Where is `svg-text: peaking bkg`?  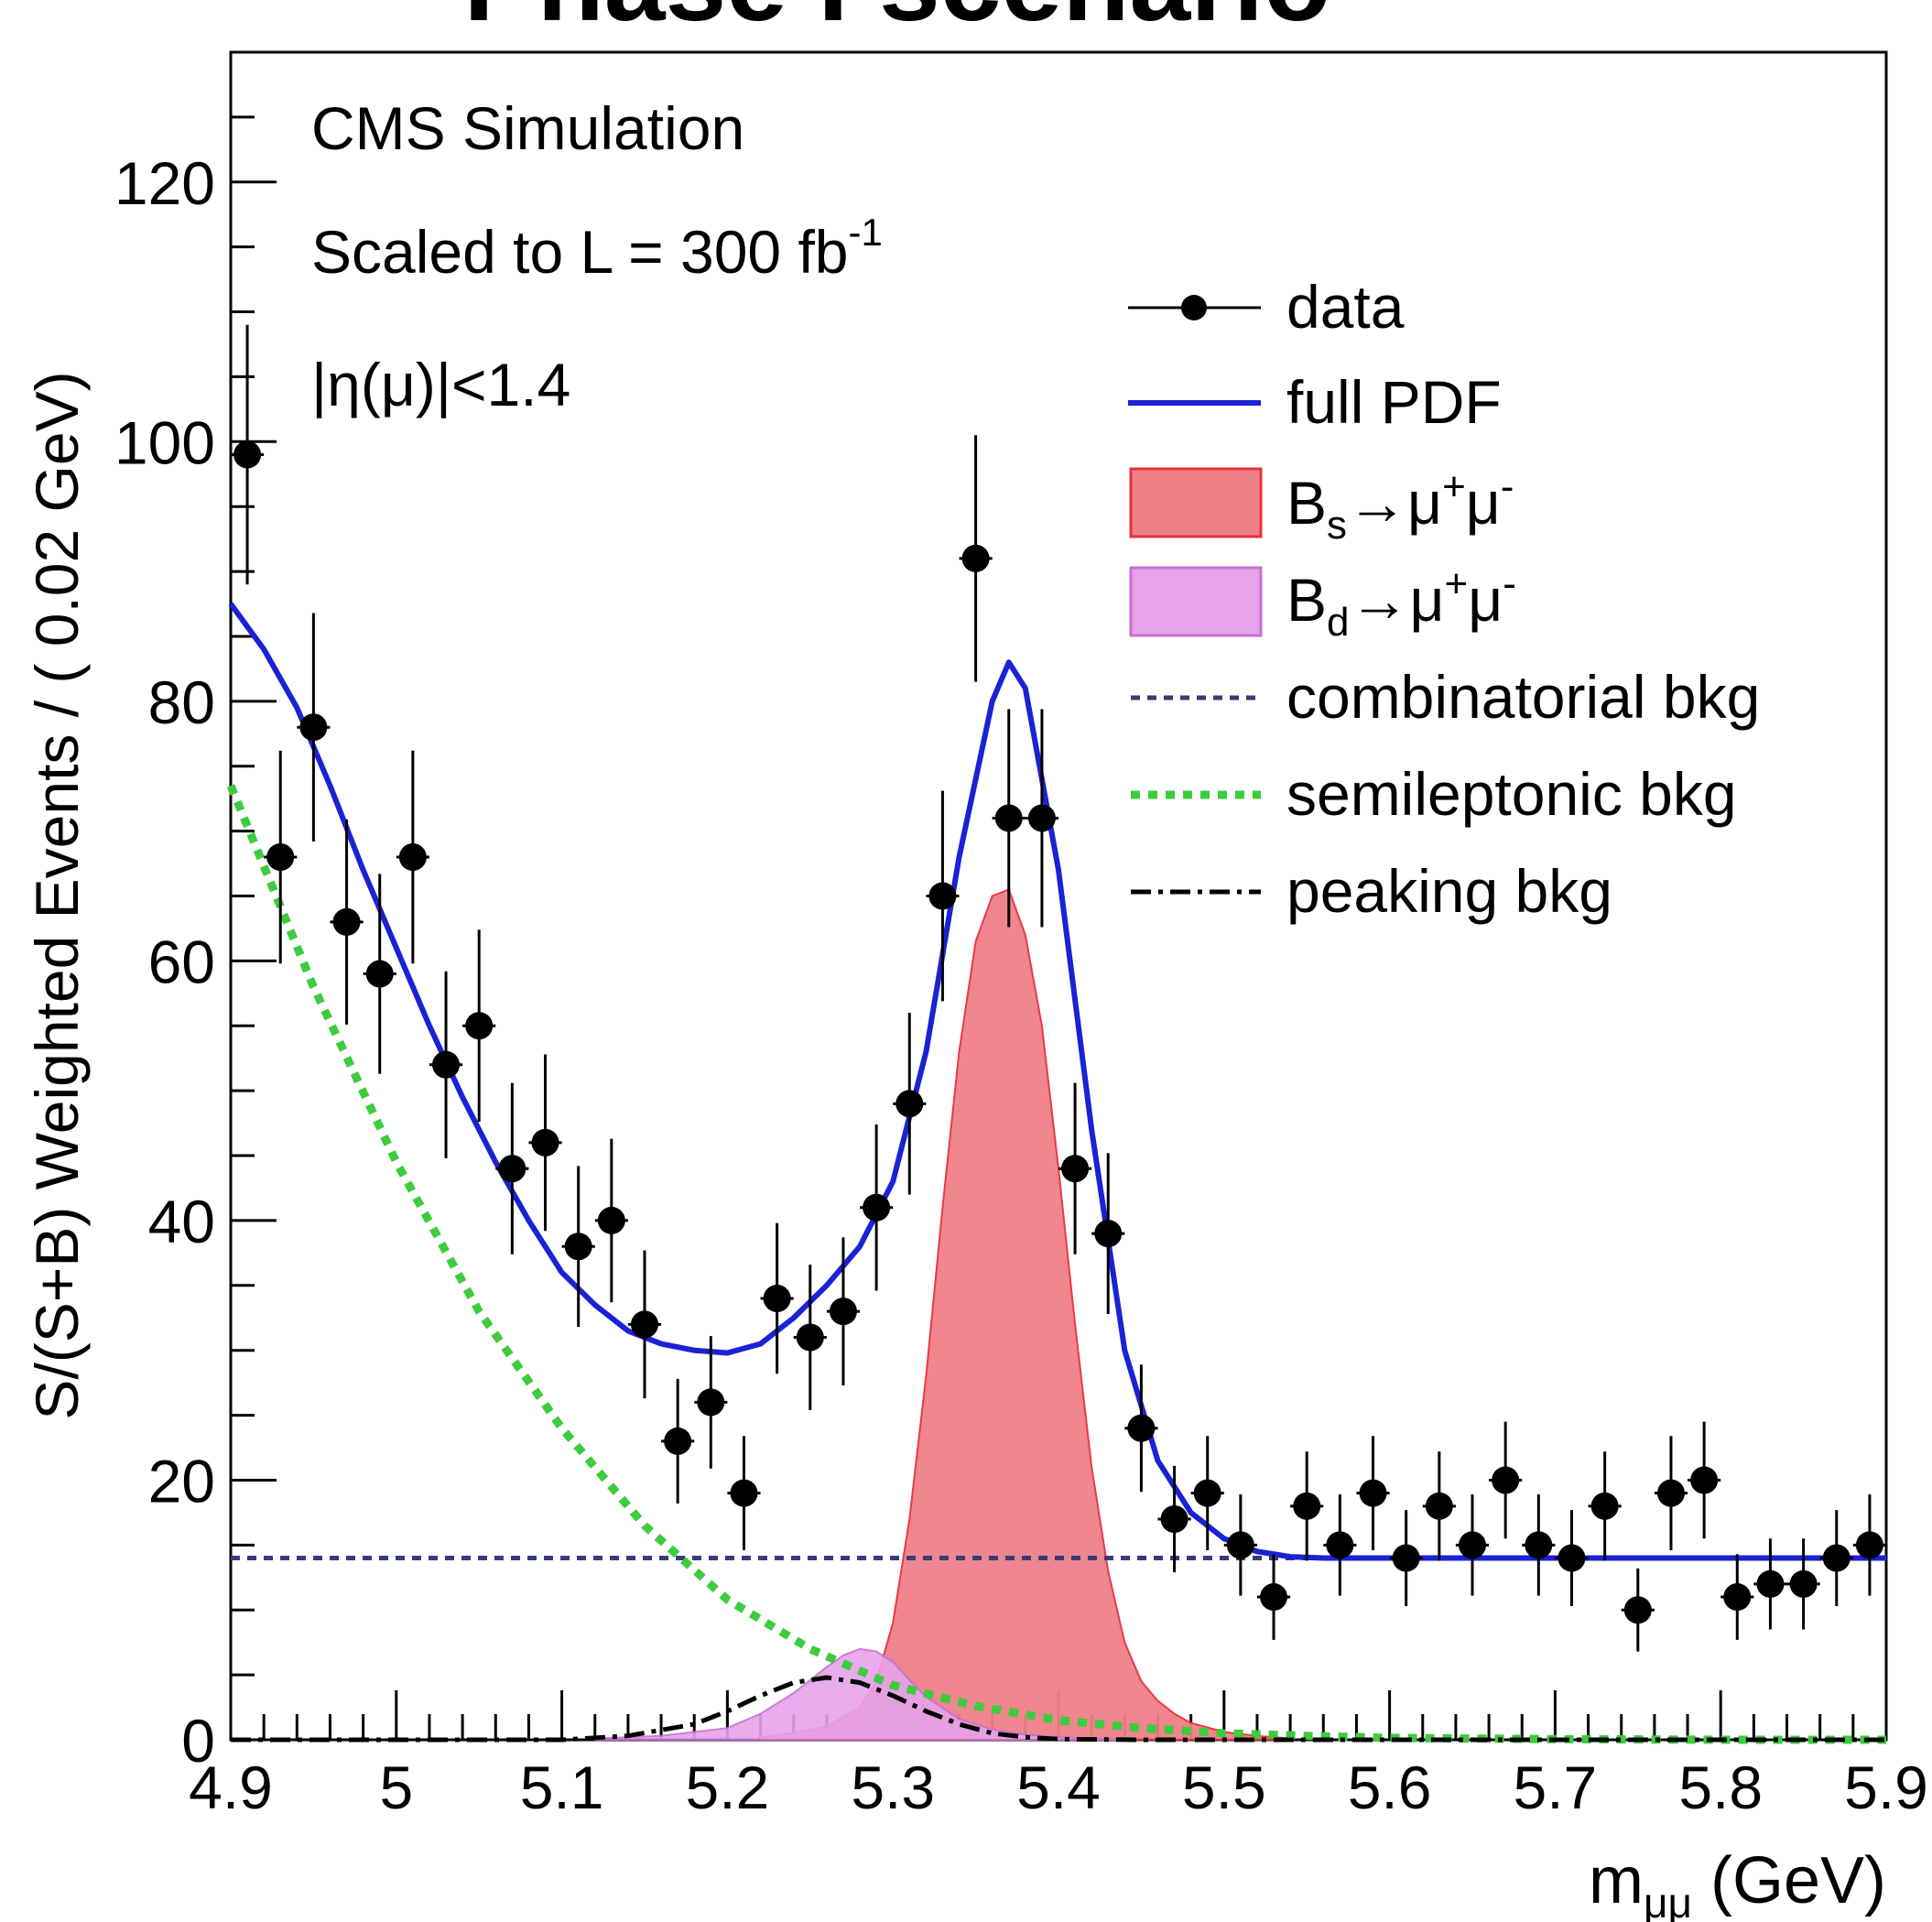 svg-text: peaking bkg is located at coordinates (1449, 891).